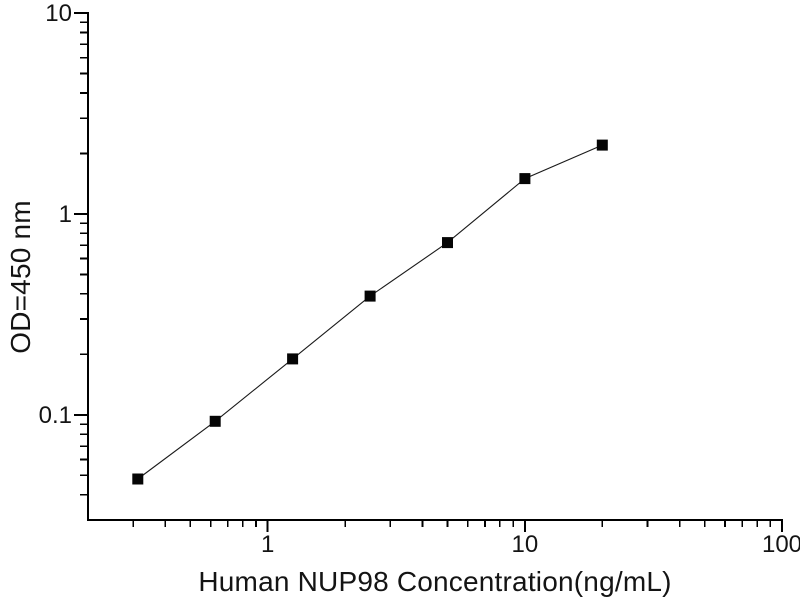 The image size is (800, 600). What do you see at coordinates (267, 544) in the screenshot?
I see `x-tick-label: 1` at bounding box center [267, 544].